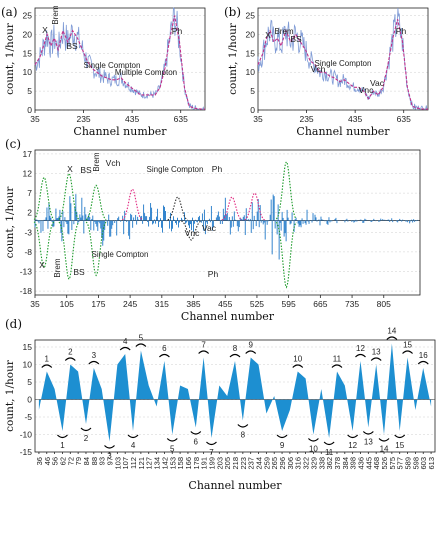  Describe the element at coordinates (196, 442) in the screenshot. I see `valley-number-label: 6` at that location.